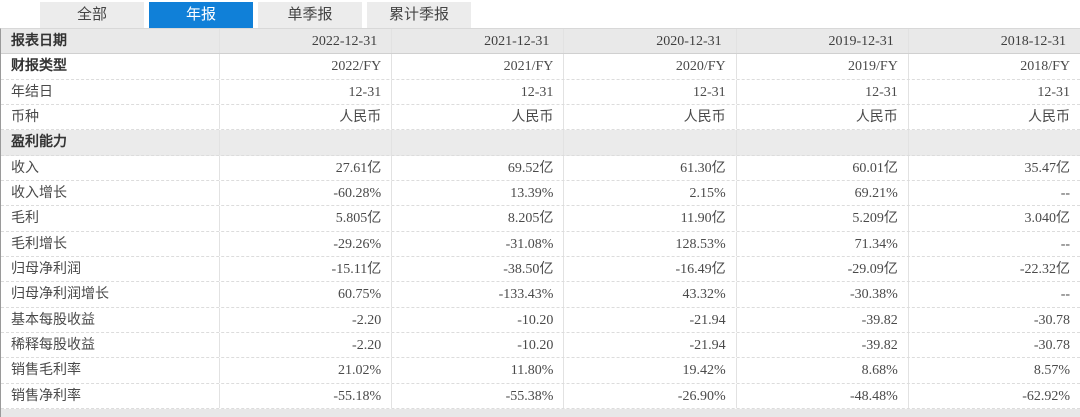  I want to click on table-row: 收入增长 -60.28% 13.39% 2.15% 69.21% --, so click(540, 193).